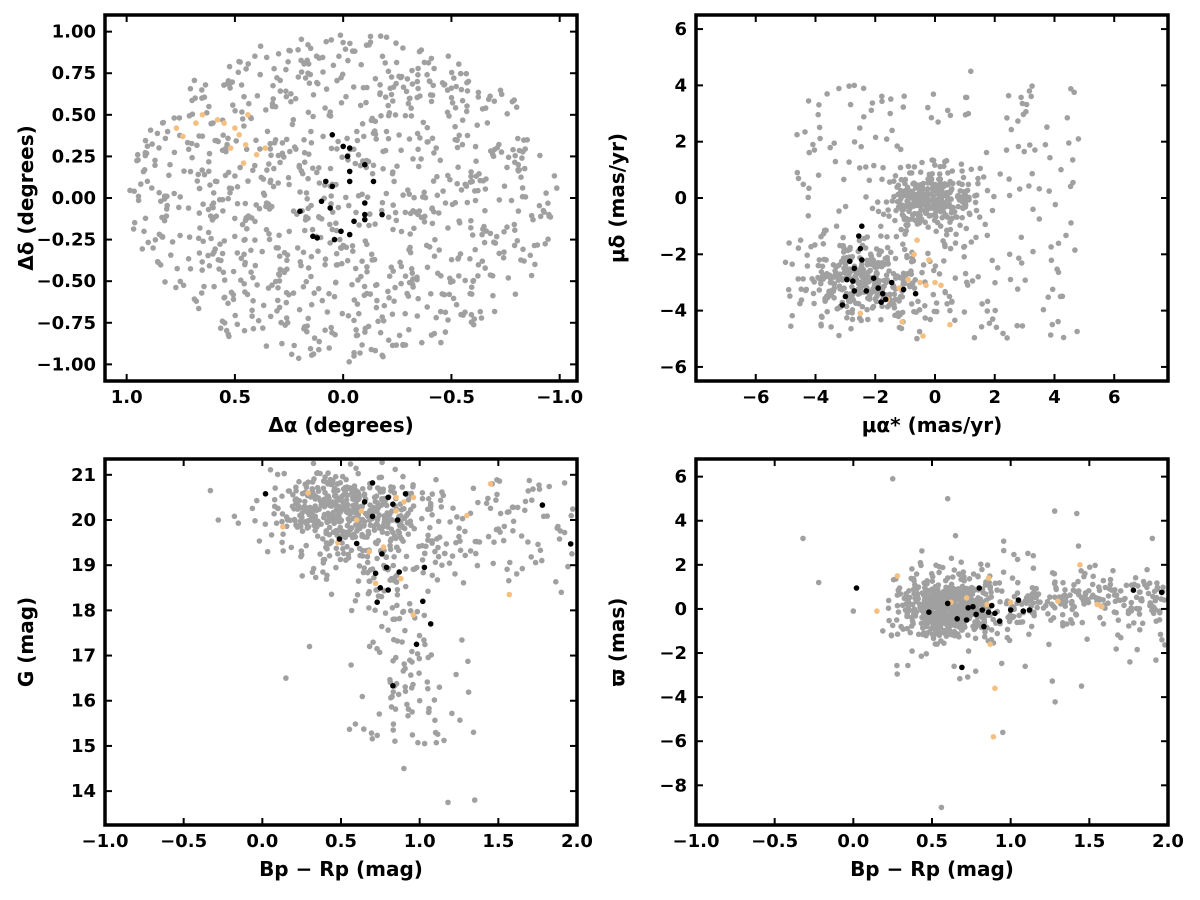  Describe the element at coordinates (105, 841) in the screenshot. I see `x-tick-label: −1.0` at that location.